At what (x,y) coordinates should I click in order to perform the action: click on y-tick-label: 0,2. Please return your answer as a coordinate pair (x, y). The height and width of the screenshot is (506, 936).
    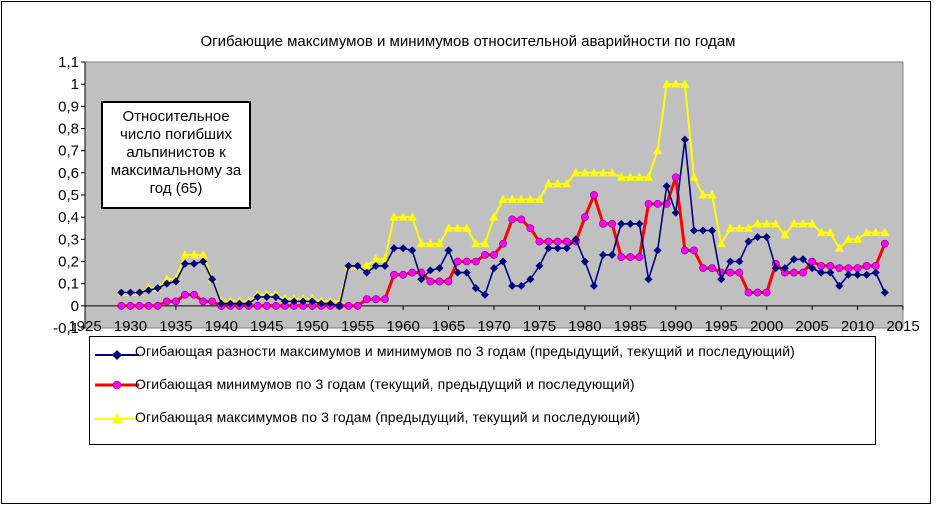
    Looking at the image, I should click on (68, 262).